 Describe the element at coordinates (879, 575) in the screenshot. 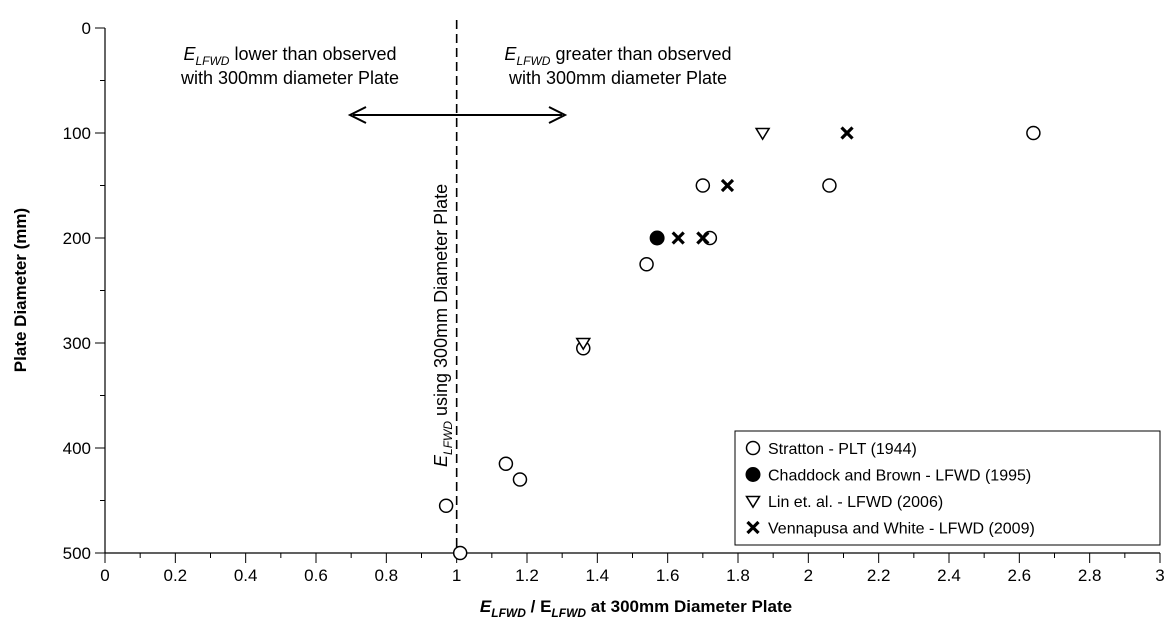

I see `x-tick-label: 2.2` at that location.